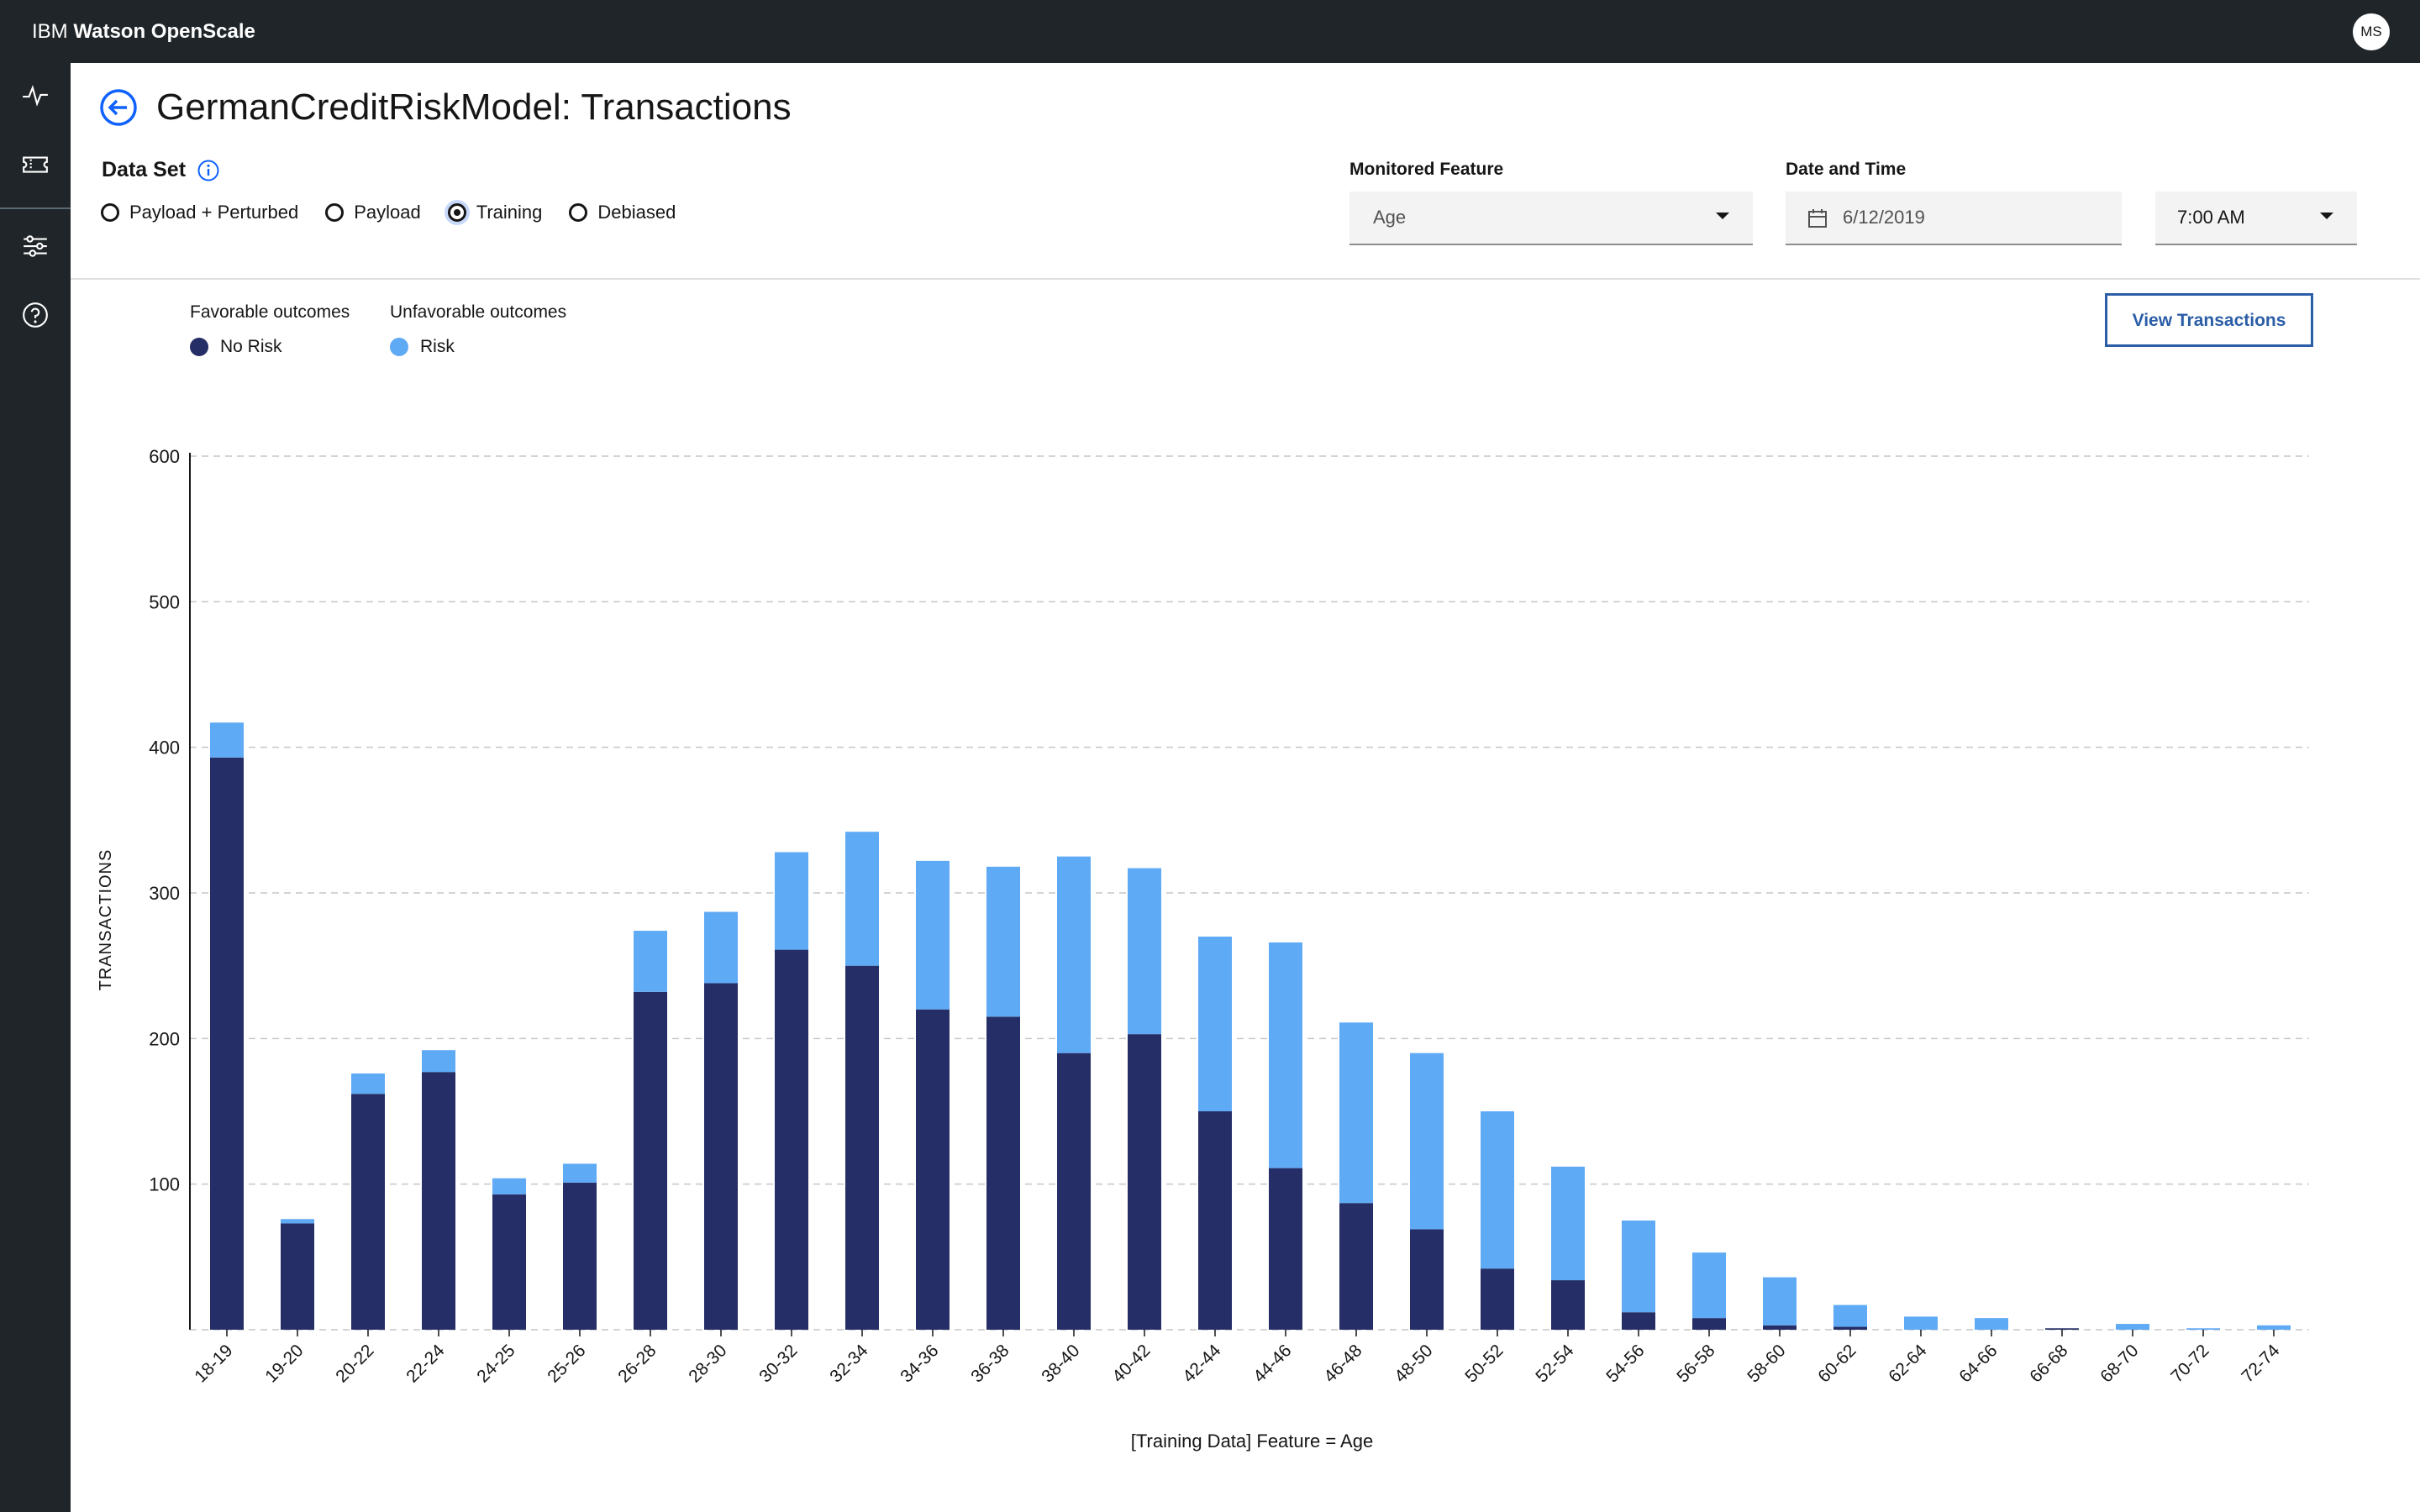 This screenshot has height=1512, width=2420. Describe the element at coordinates (214, 212) in the screenshot. I see `radio-label: Payload + Perturbed` at that location.